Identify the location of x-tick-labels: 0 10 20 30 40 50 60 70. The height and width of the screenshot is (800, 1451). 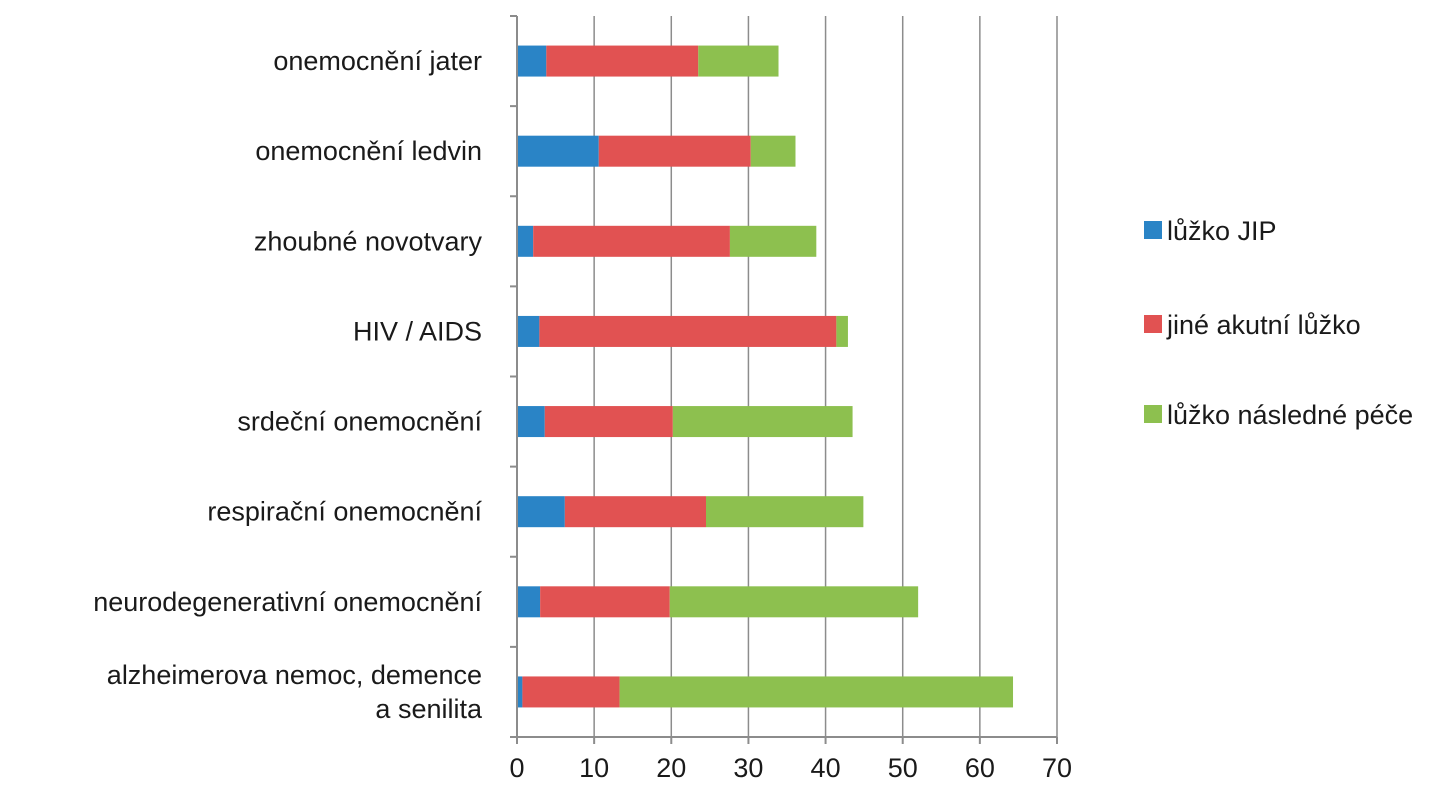
(790, 768).